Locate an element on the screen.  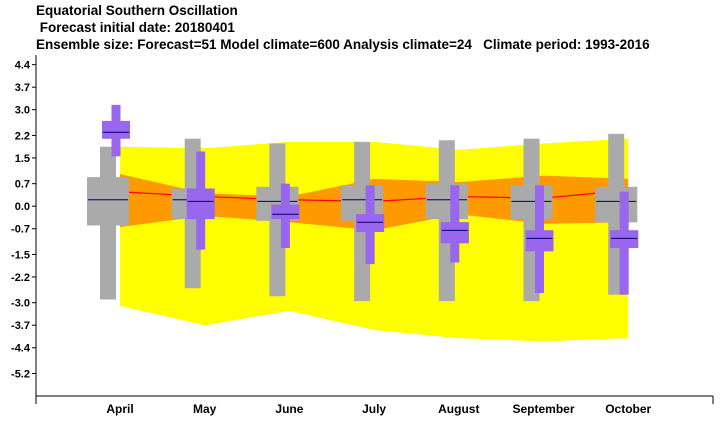
y-tick-label: -5.2 is located at coordinates (20, 374).